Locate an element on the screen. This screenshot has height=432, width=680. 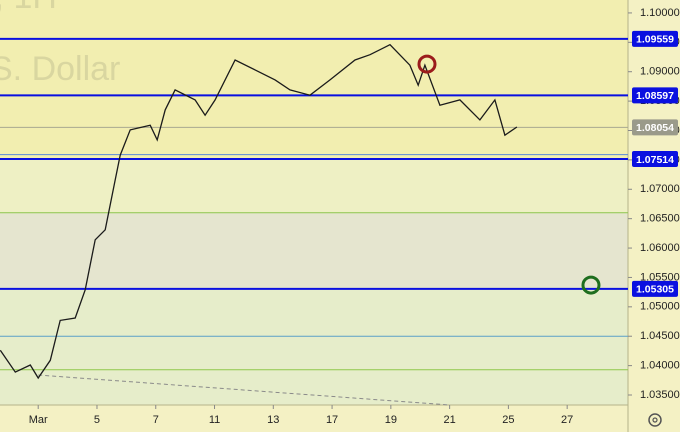
y-tick-label: 1.04500 is located at coordinates (660, 336).